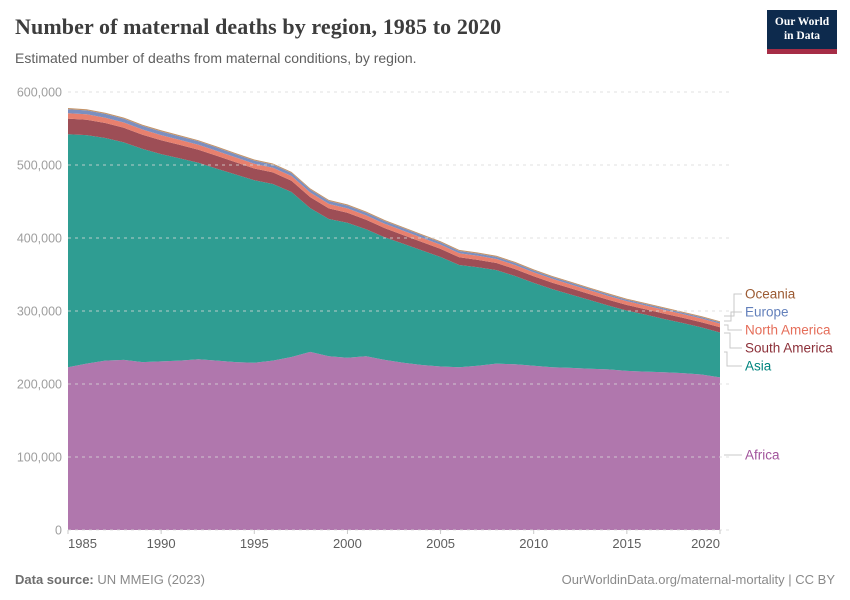 This screenshot has height=600, width=850. Describe the element at coordinates (149, 579) in the screenshot. I see `data-source-value: UN MMEIG (2023)` at that location.